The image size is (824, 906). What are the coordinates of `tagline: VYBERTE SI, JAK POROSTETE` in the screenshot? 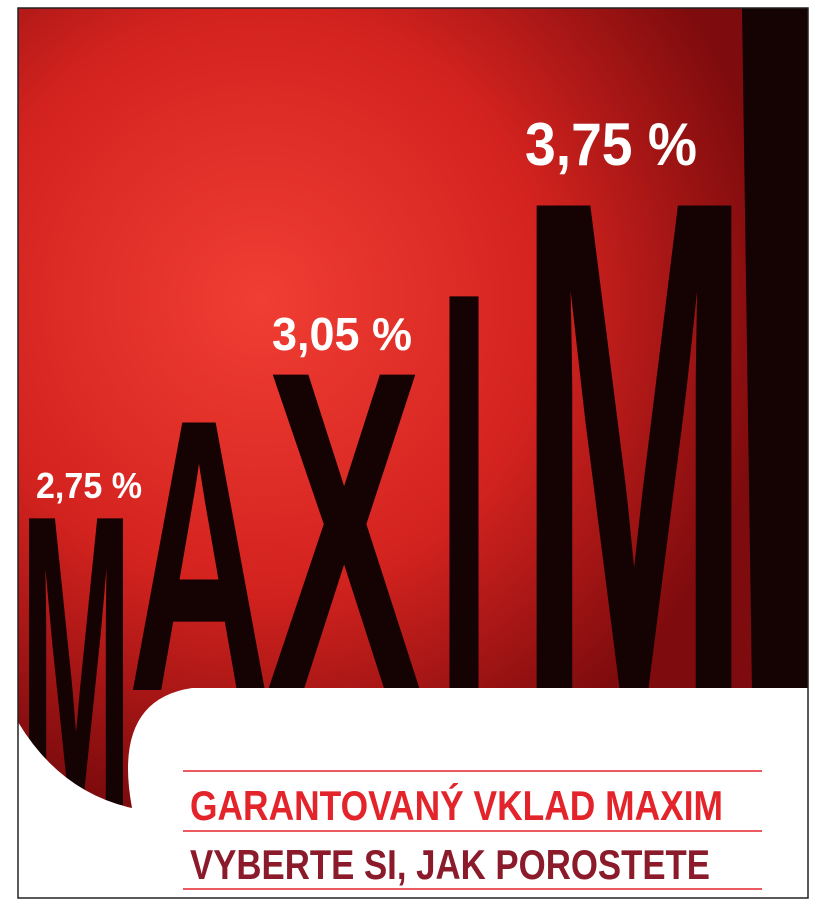 It's located at (450, 864).